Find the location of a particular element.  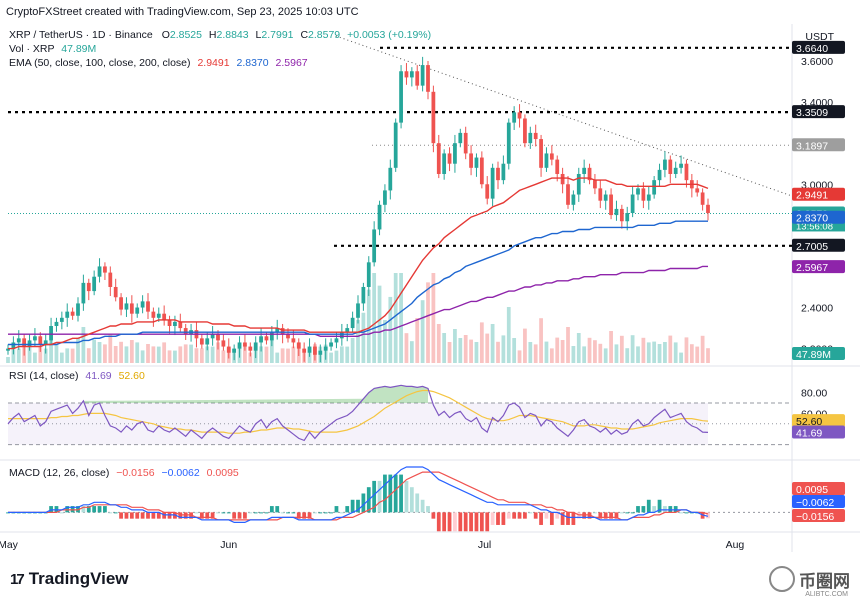

tag-countdown: 13:56:08 is located at coordinates (814, 226).